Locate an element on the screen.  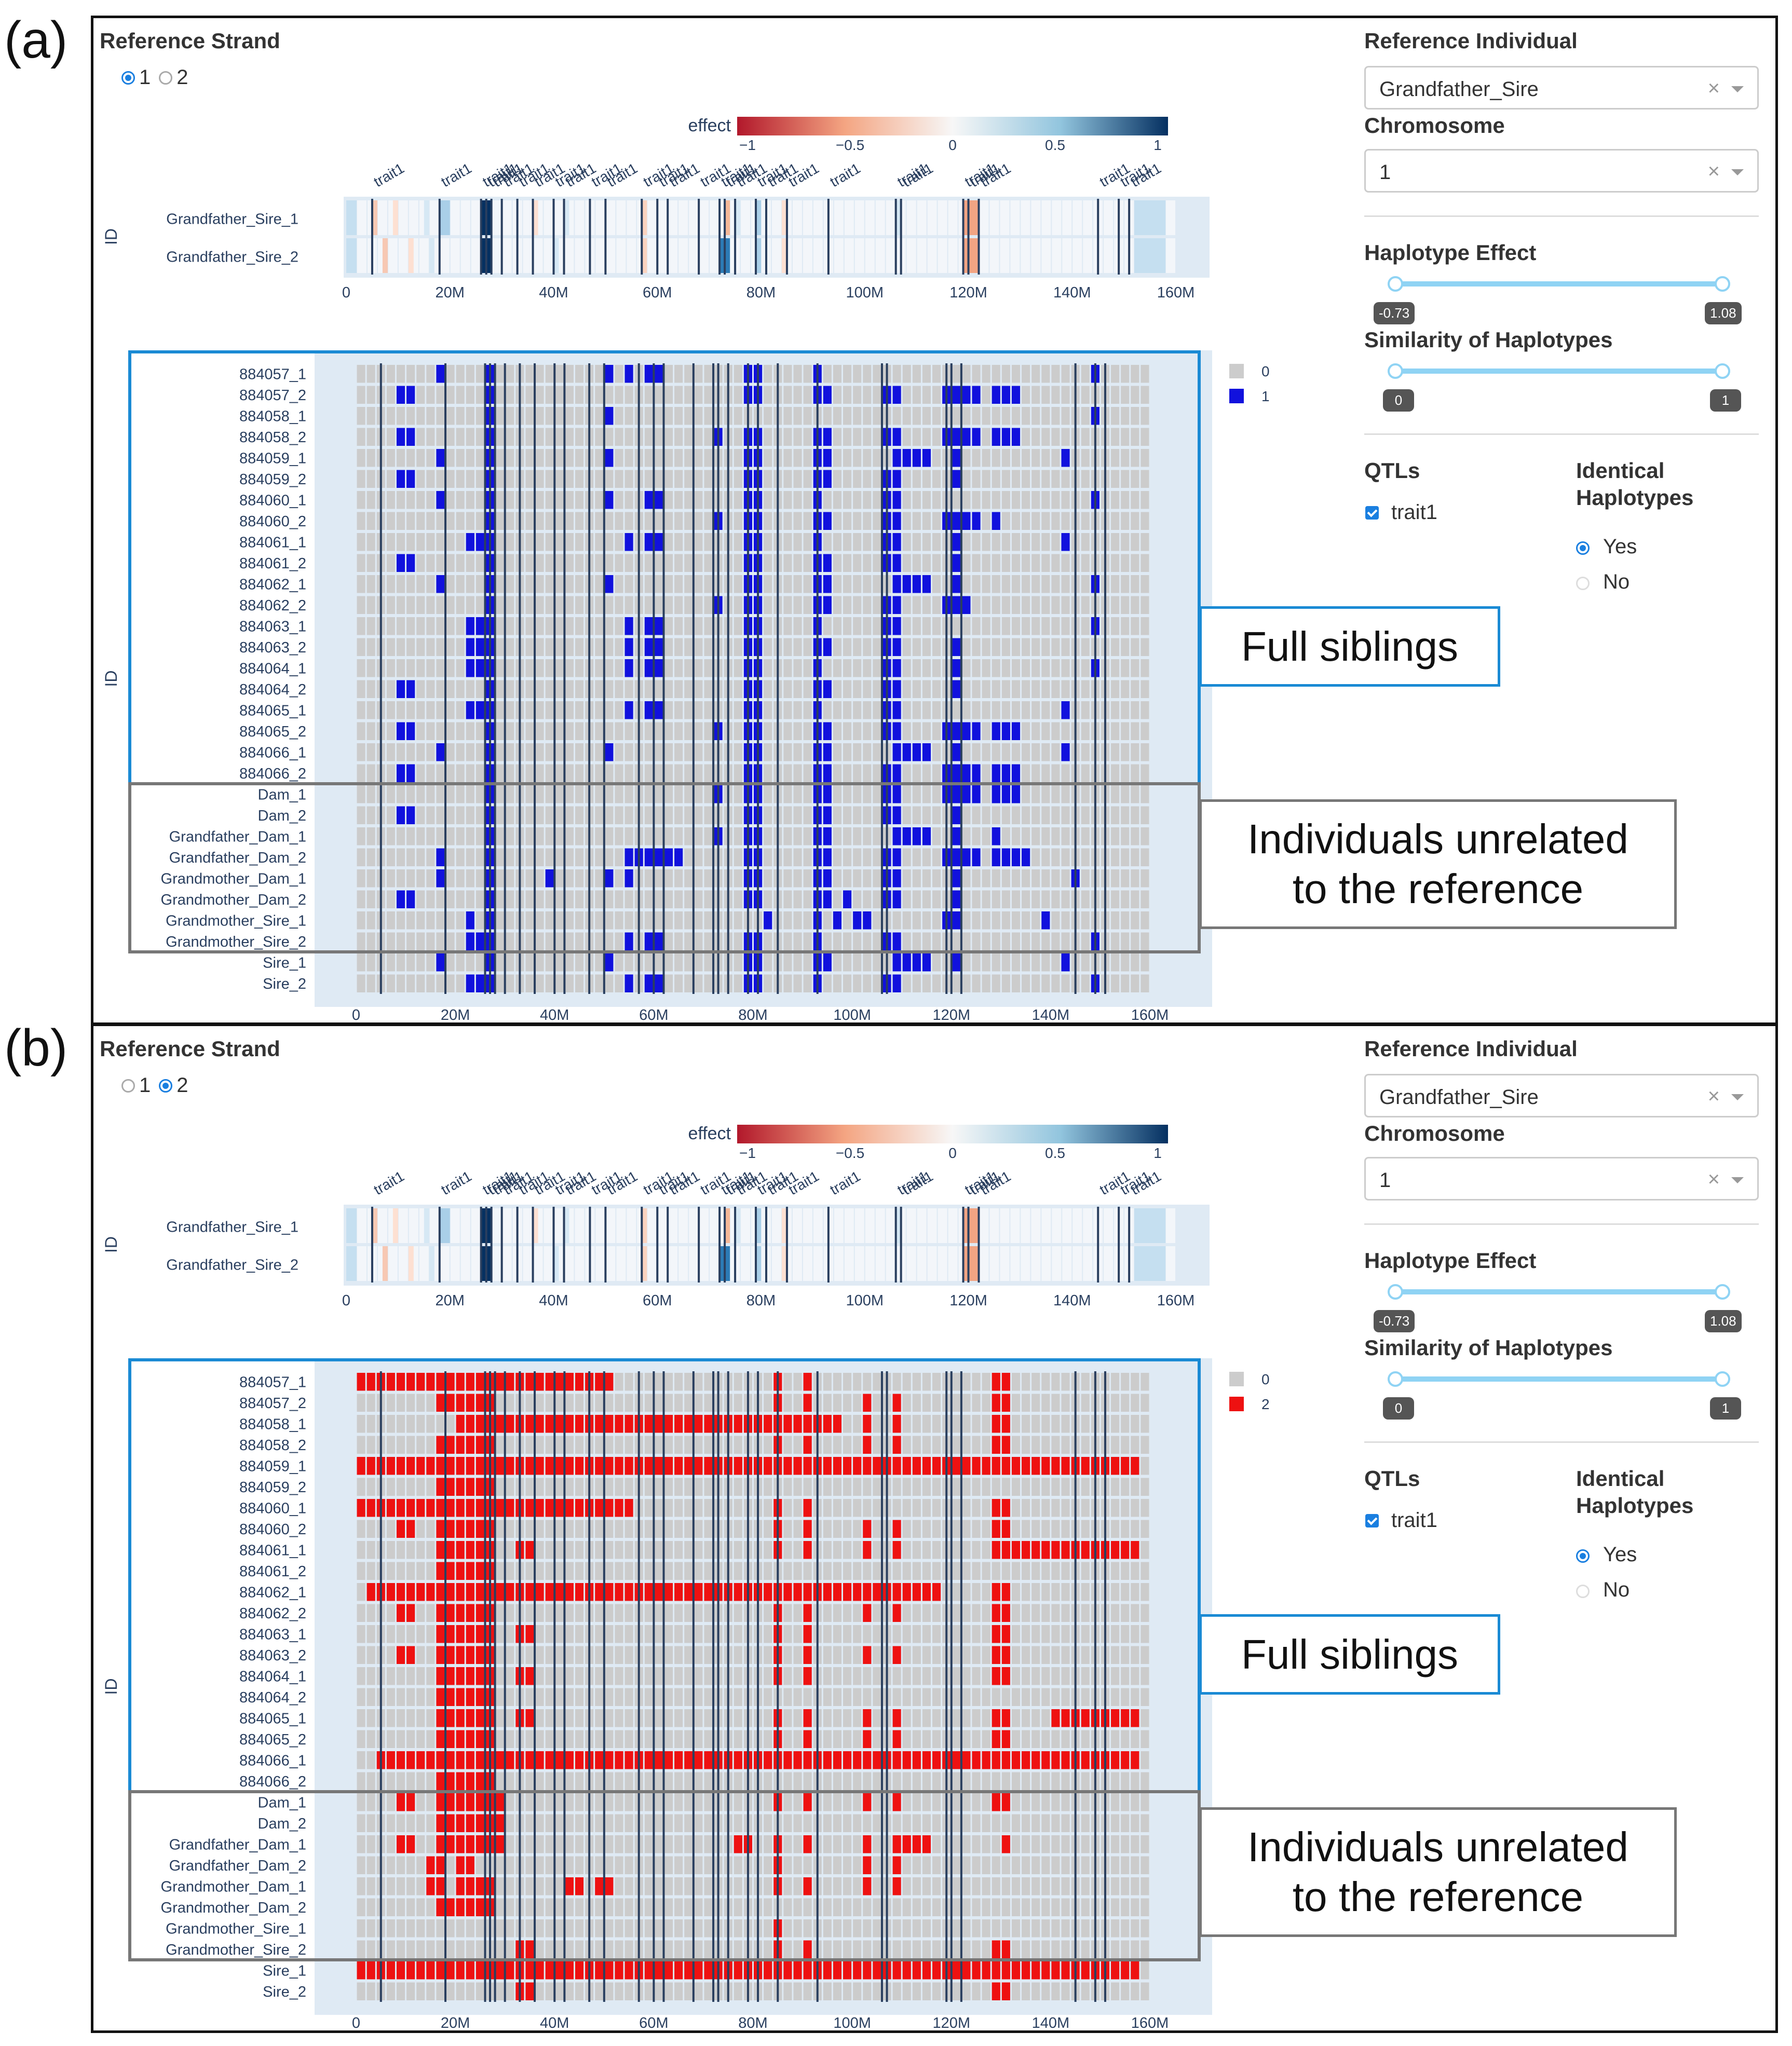
haplotype-effect-min-handle is located at coordinates (1395, 284).